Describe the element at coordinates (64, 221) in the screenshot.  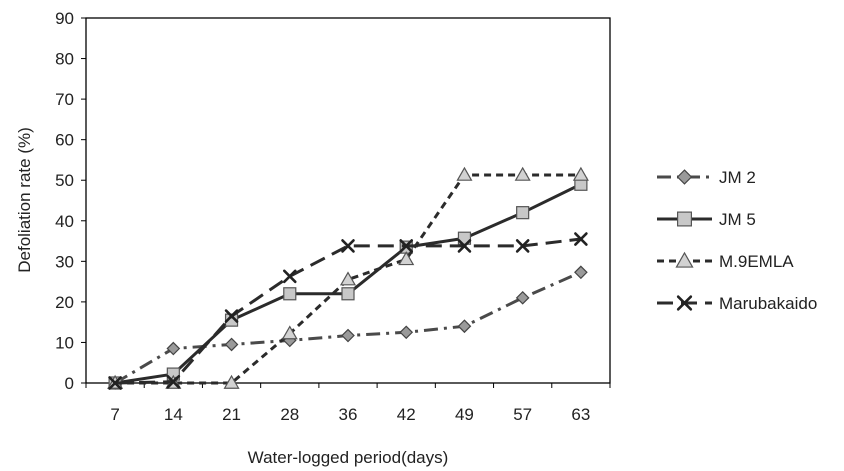
I see `y-tick-label: 40` at that location.